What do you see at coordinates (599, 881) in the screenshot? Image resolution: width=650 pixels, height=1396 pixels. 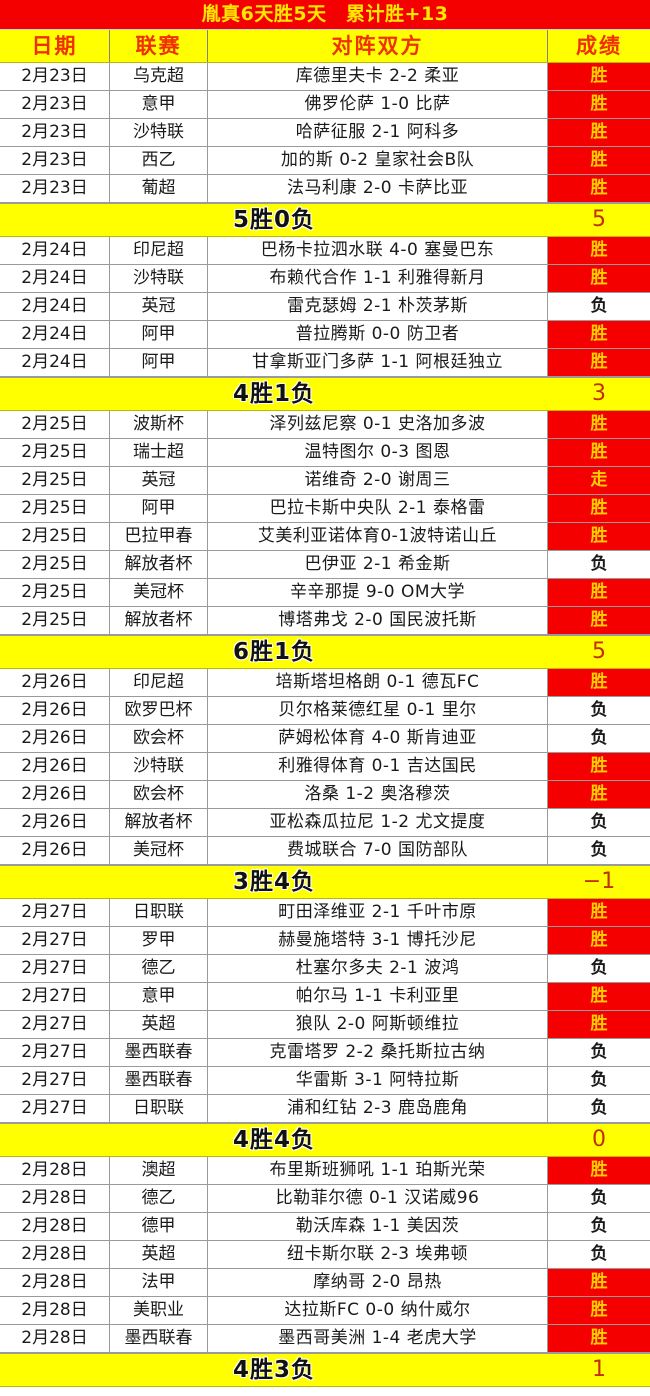 I see `summary-value: −1` at bounding box center [599, 881].